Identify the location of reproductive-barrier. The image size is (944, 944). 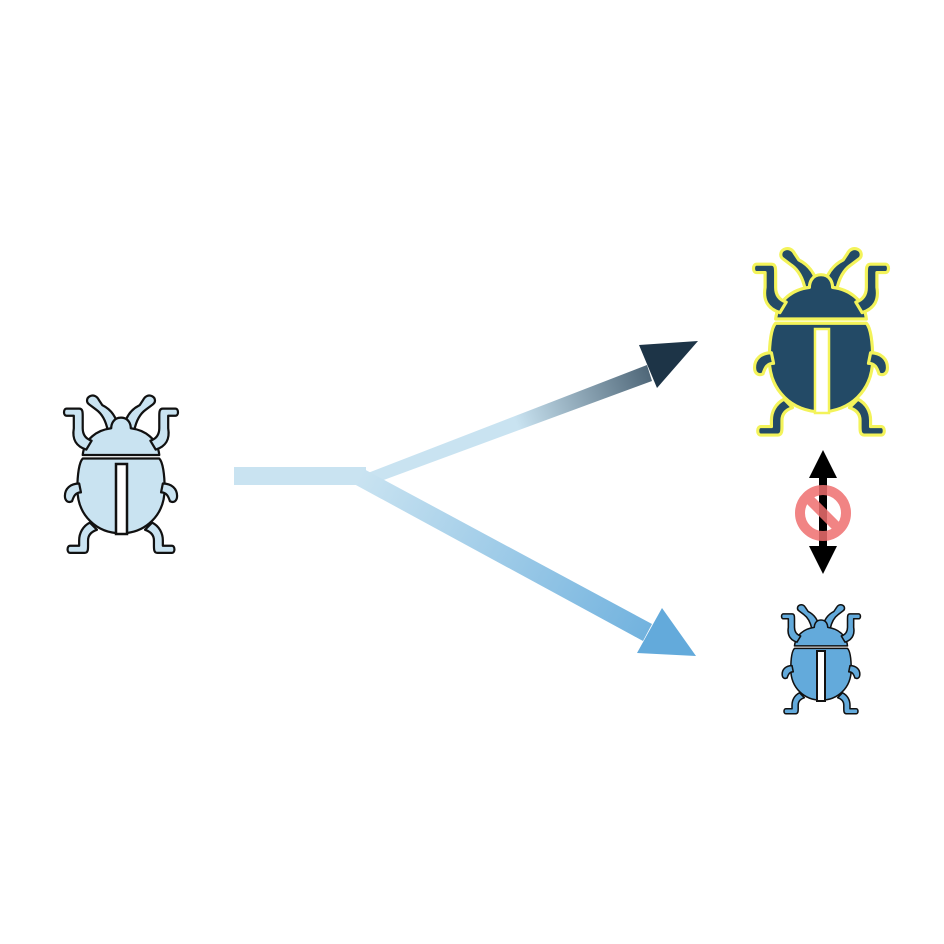
(823, 512).